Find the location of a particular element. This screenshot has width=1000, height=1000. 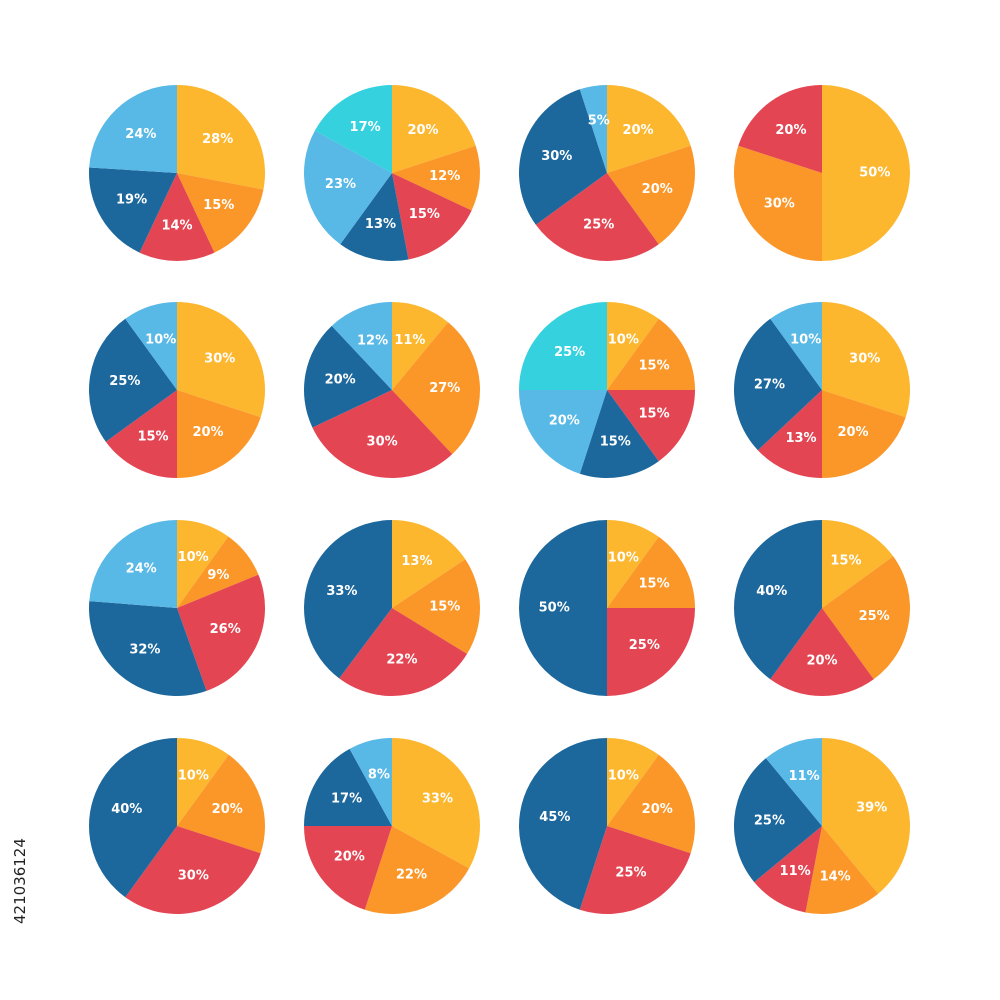

pie-1-label-4: 19% is located at coordinates (131, 199).